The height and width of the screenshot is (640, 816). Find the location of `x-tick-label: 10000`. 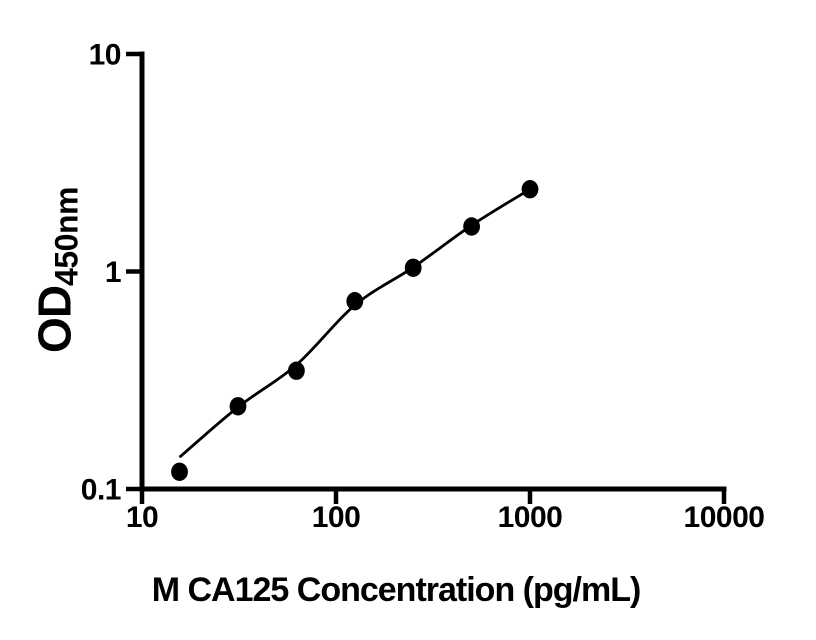

x-tick-label: 10000 is located at coordinates (724, 517).